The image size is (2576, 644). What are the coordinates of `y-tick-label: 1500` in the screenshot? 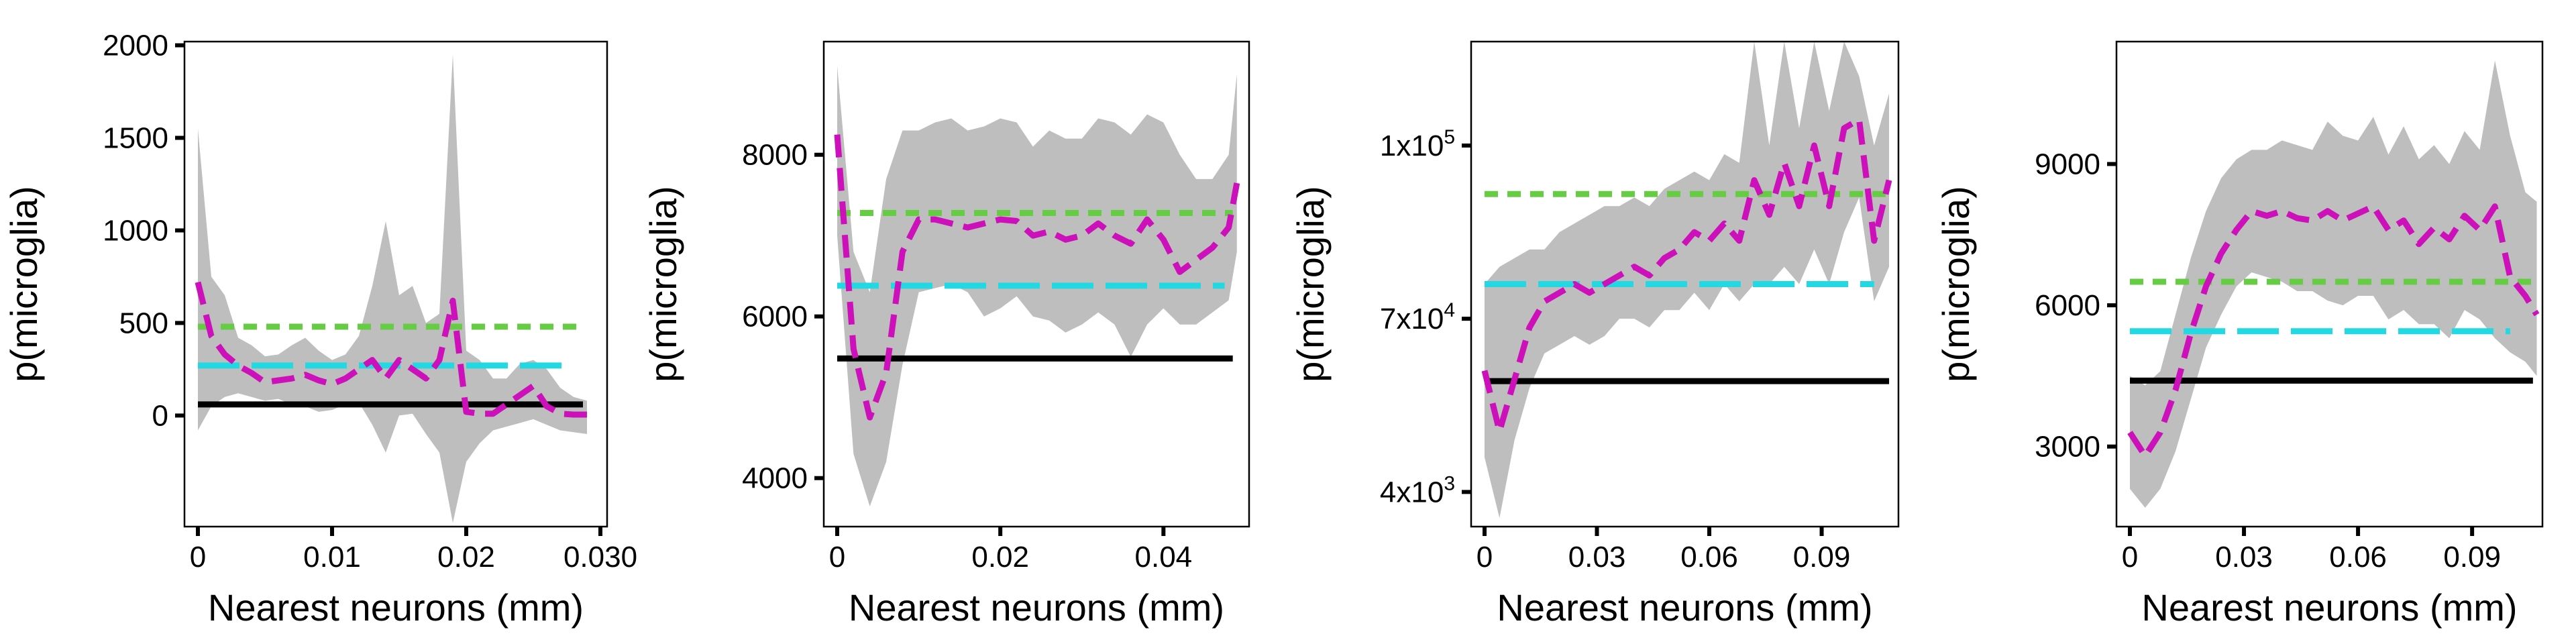 It's located at (135, 137).